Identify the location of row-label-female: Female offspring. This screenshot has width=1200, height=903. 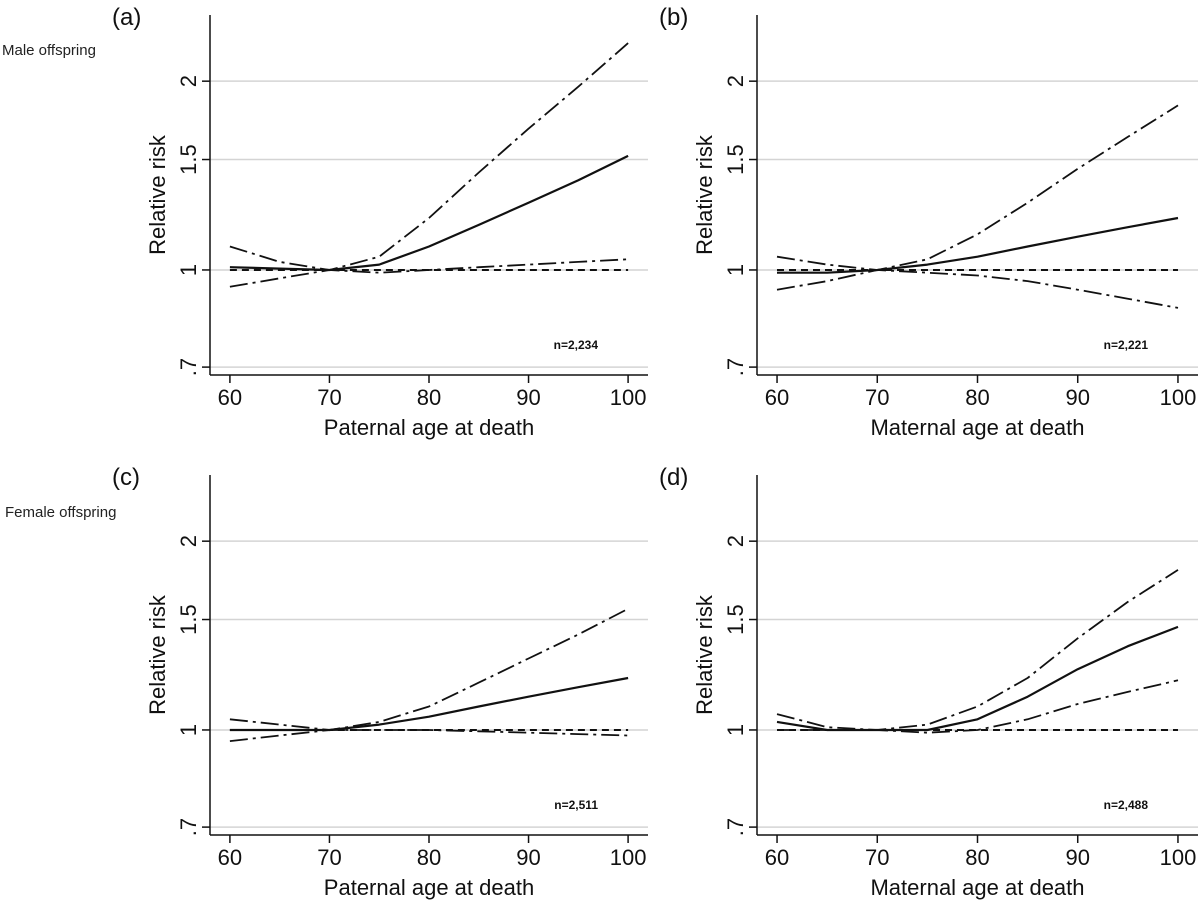
(60, 512).